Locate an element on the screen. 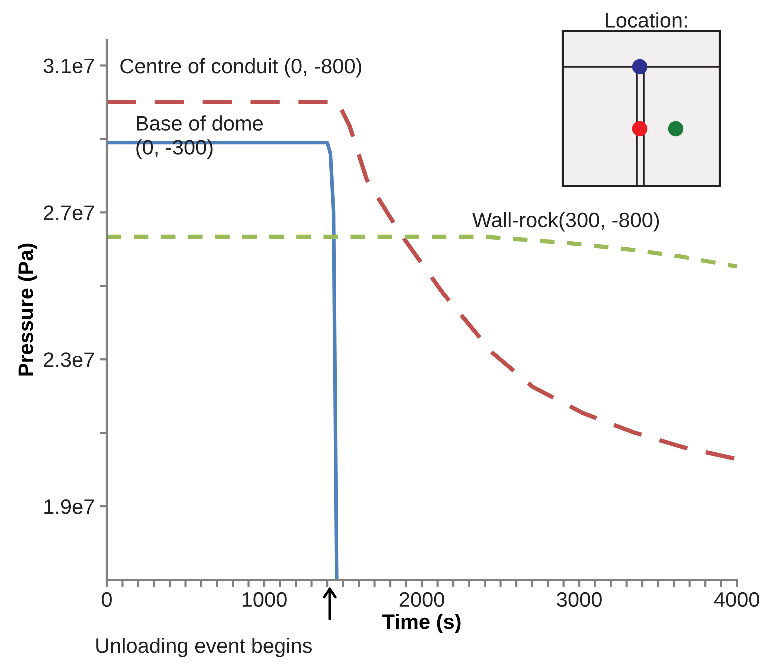 The image size is (767, 667). y-tick-label: 2.3e7 is located at coordinates (69, 360).